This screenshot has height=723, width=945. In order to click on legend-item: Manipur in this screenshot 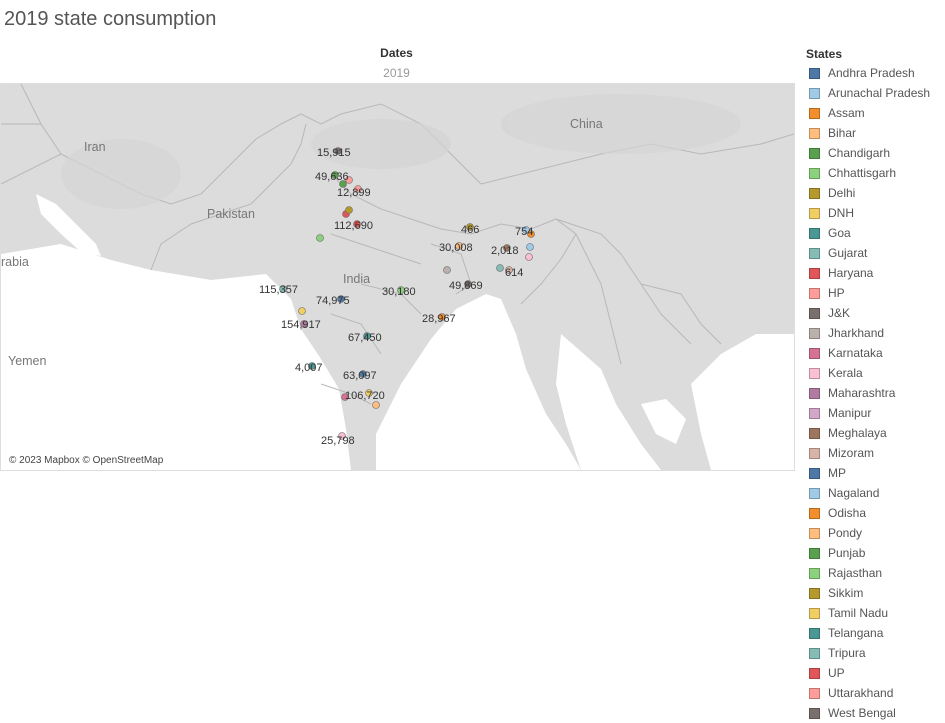, I will do `click(875, 413)`.